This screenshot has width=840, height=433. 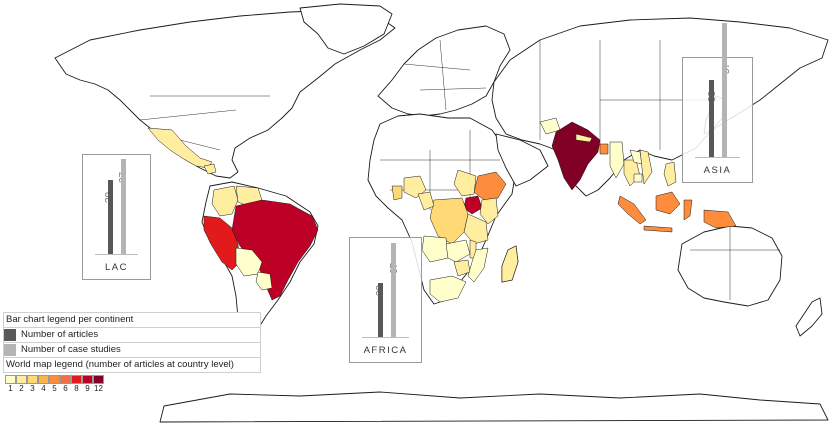 What do you see at coordinates (646, 167) in the screenshot?
I see `country-vietnam` at bounding box center [646, 167].